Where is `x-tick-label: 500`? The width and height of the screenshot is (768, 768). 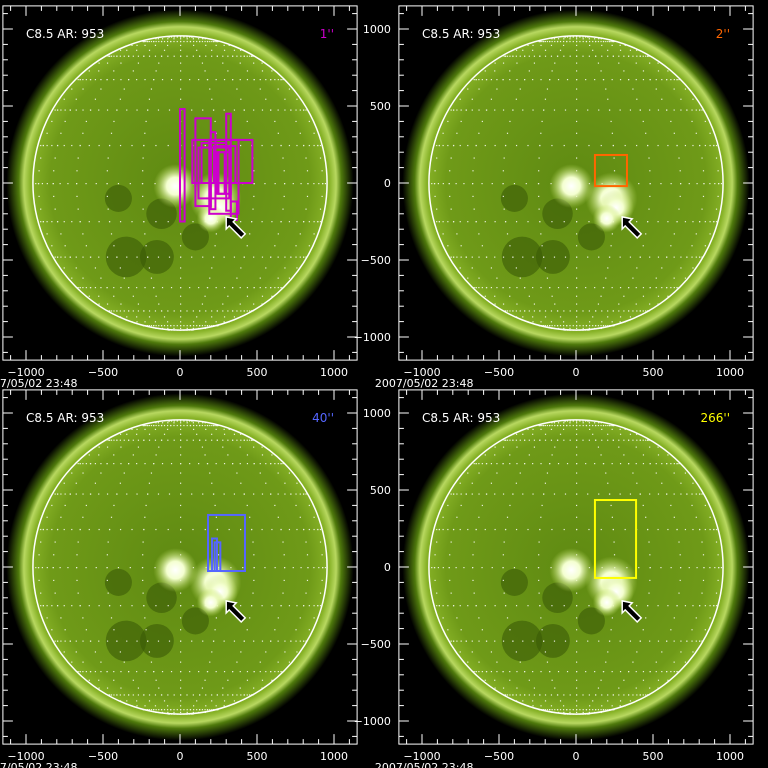 x-tick-label: 500 is located at coordinates (257, 756).